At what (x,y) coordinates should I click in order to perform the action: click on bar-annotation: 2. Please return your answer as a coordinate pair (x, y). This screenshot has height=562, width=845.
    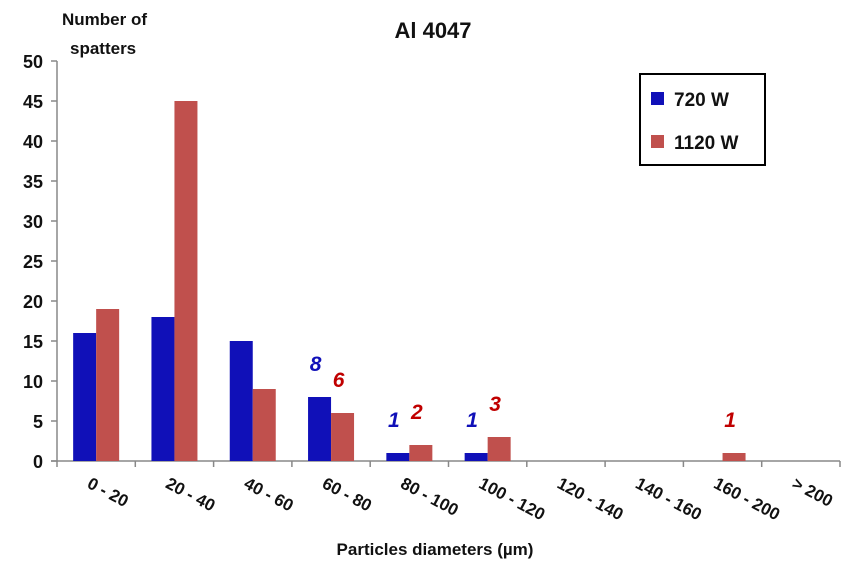
    Looking at the image, I should click on (416, 412).